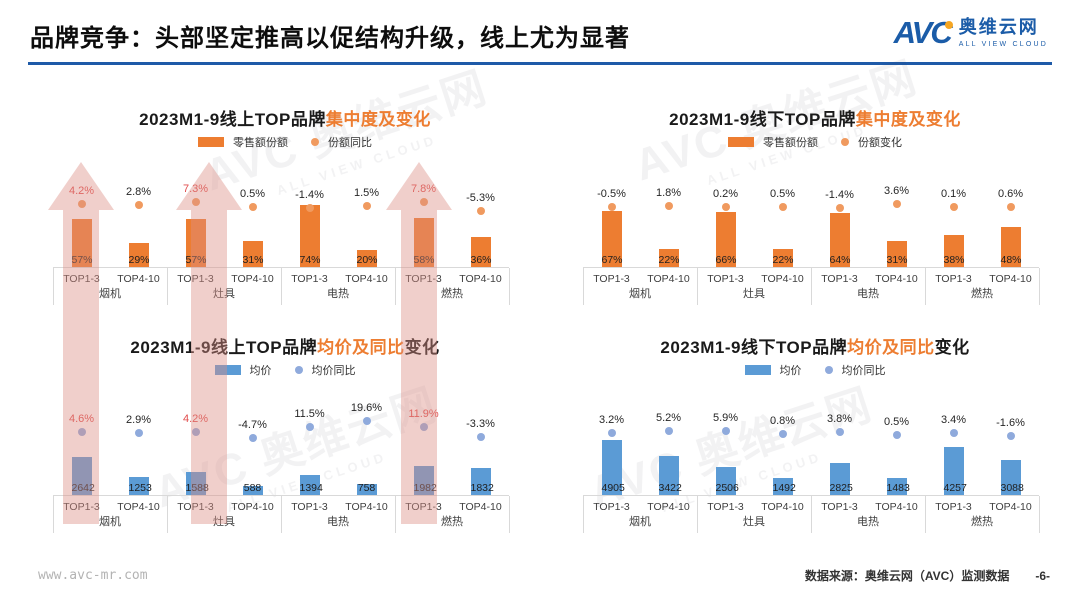  I want to click on bar-燃热-TOP1-3: 58%, so click(424, 242).